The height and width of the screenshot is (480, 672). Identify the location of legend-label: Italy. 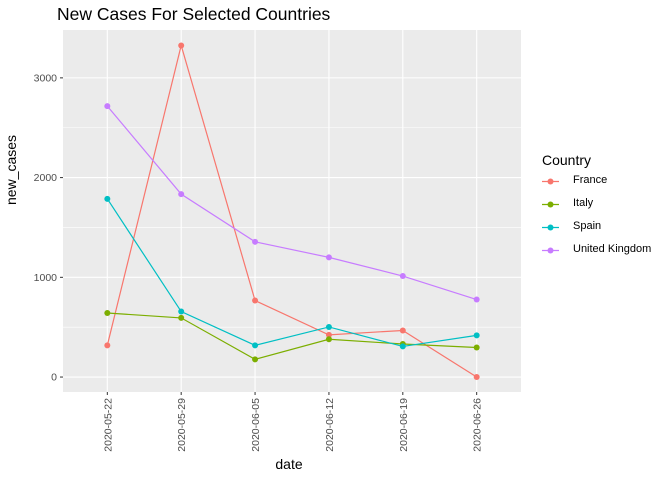
(583, 203).